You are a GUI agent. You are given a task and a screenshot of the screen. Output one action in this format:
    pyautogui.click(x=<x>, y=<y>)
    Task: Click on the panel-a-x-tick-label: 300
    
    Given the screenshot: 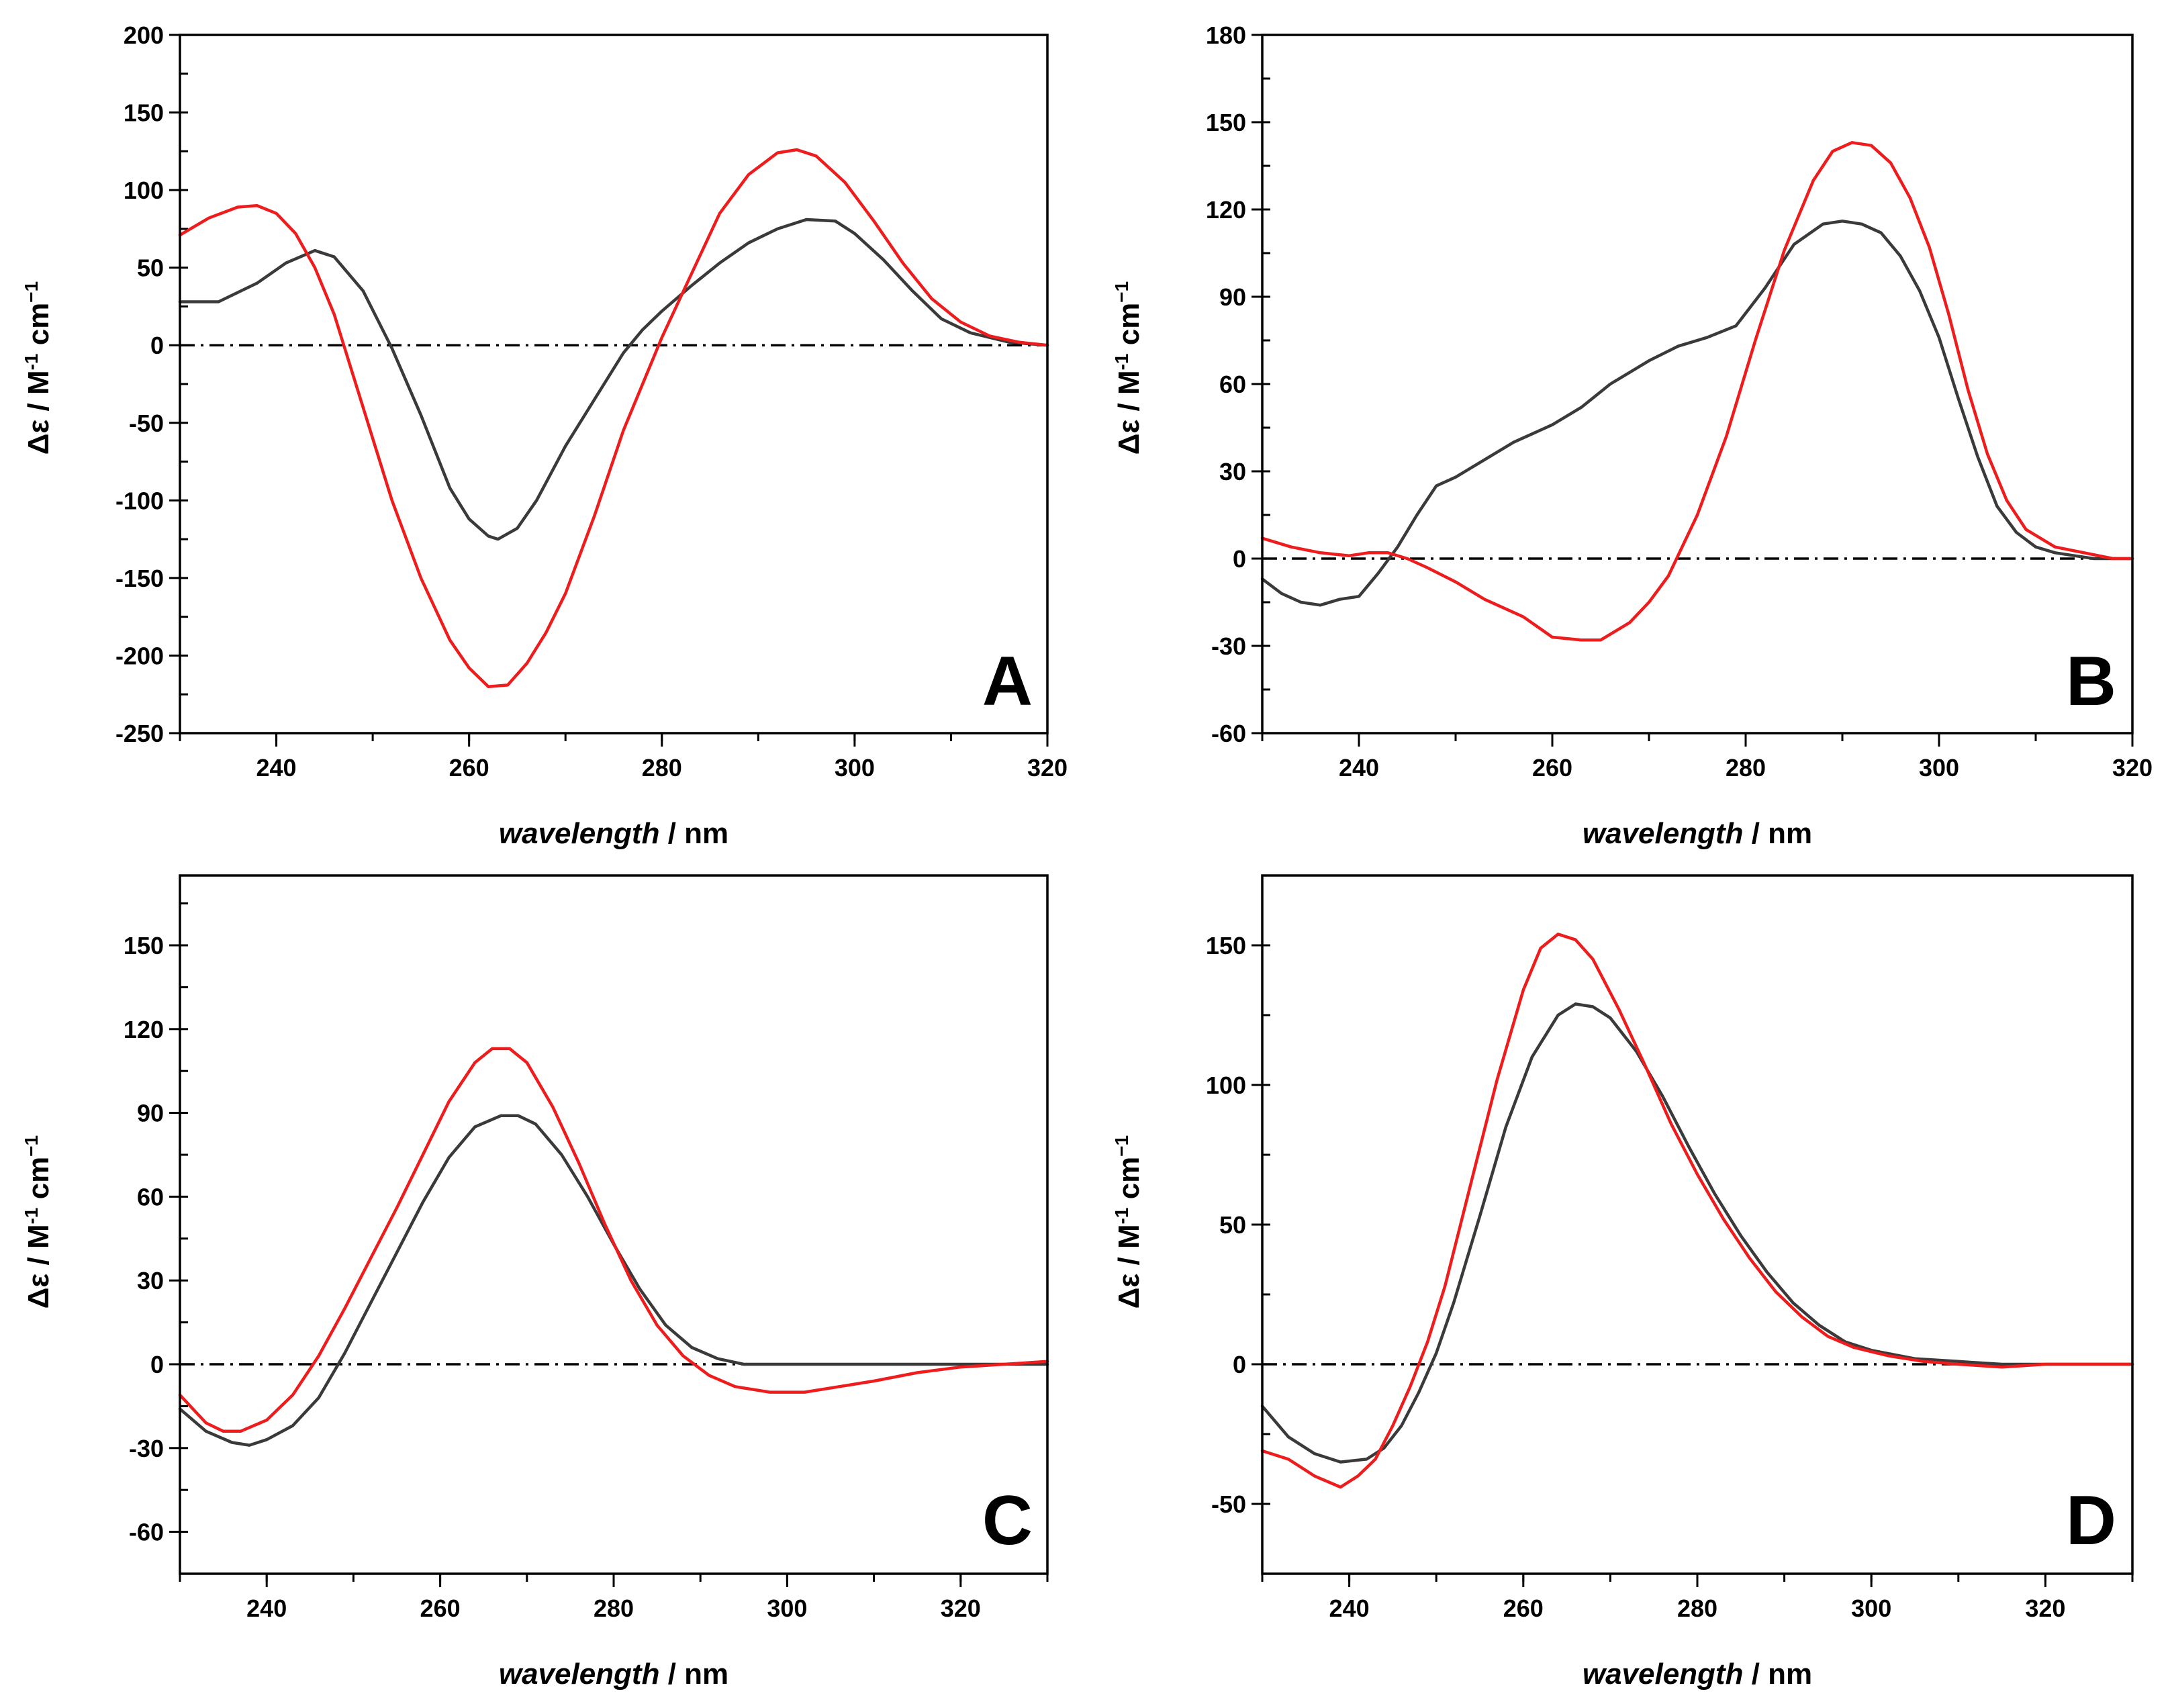 What is the action you would take?
    pyautogui.click(x=855, y=768)
    